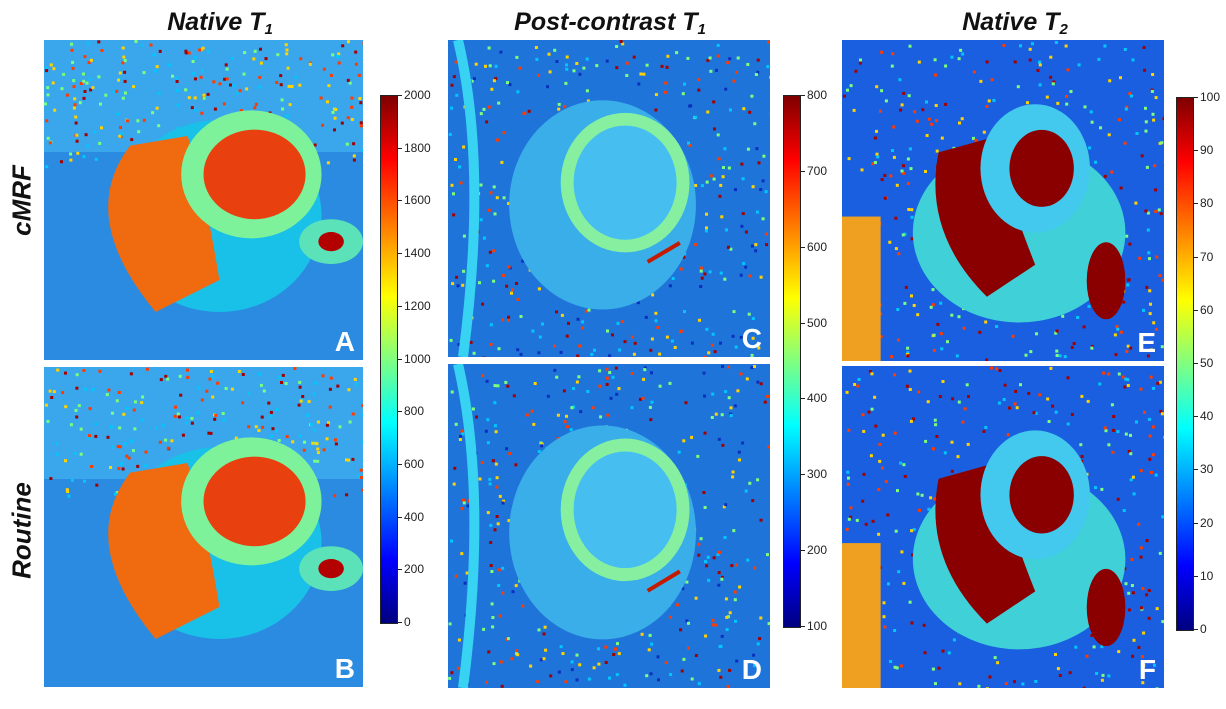  Describe the element at coordinates (417, 147) in the screenshot. I see `colorbar-tick-label: 1800` at that location.